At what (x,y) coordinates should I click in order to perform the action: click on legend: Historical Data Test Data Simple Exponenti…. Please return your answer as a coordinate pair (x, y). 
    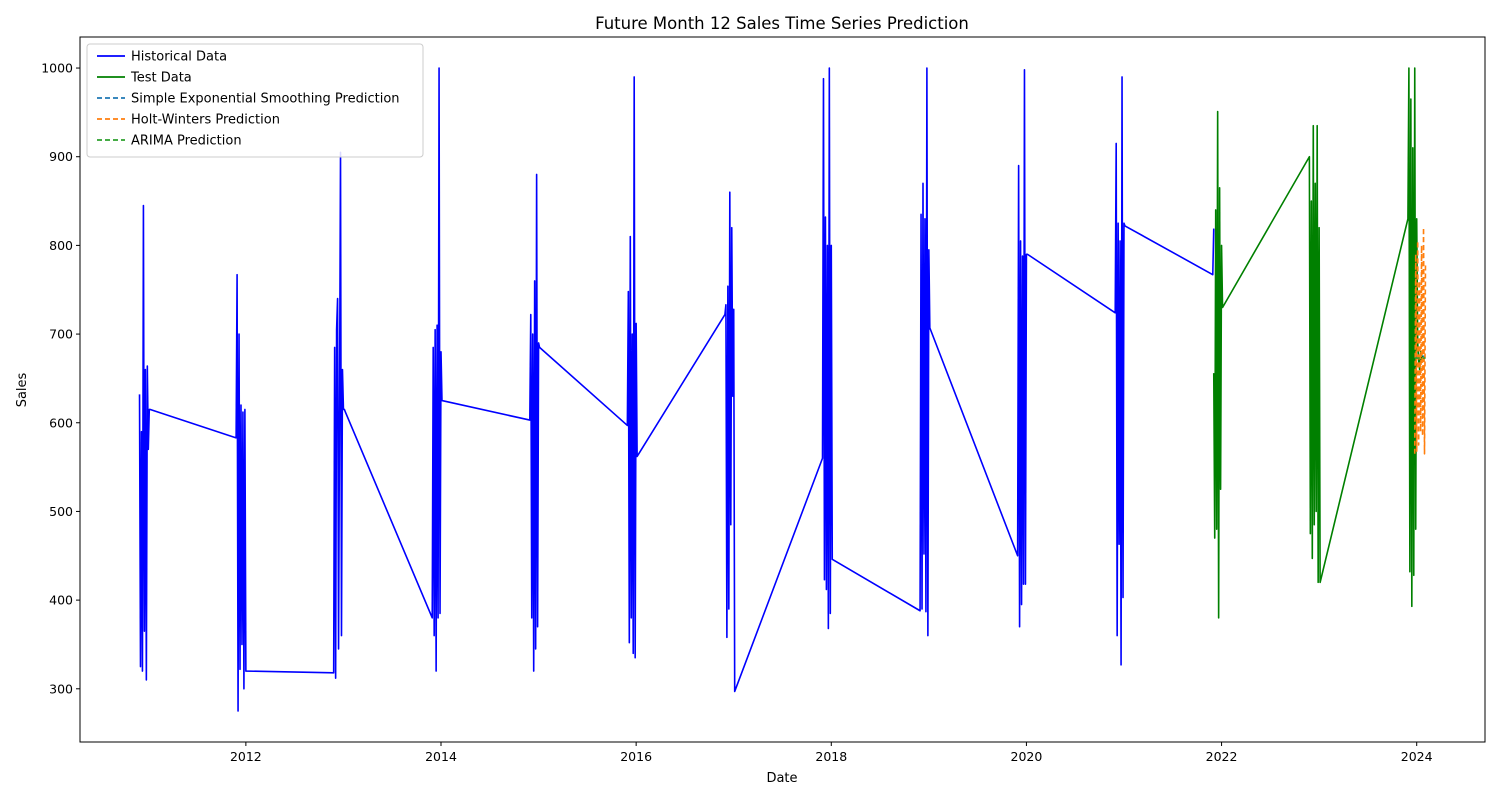
    Looking at the image, I should click on (255, 100).